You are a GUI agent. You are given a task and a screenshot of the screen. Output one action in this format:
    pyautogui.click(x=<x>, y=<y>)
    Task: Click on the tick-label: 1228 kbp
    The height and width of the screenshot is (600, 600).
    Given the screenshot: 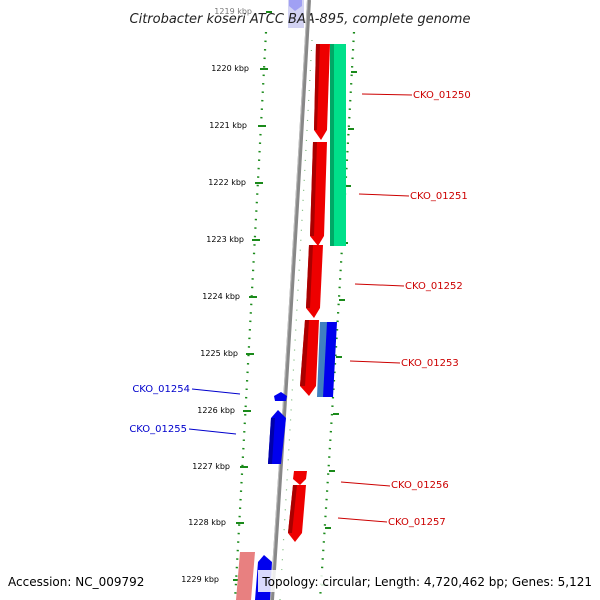 What is the action you would take?
    pyautogui.click(x=207, y=522)
    